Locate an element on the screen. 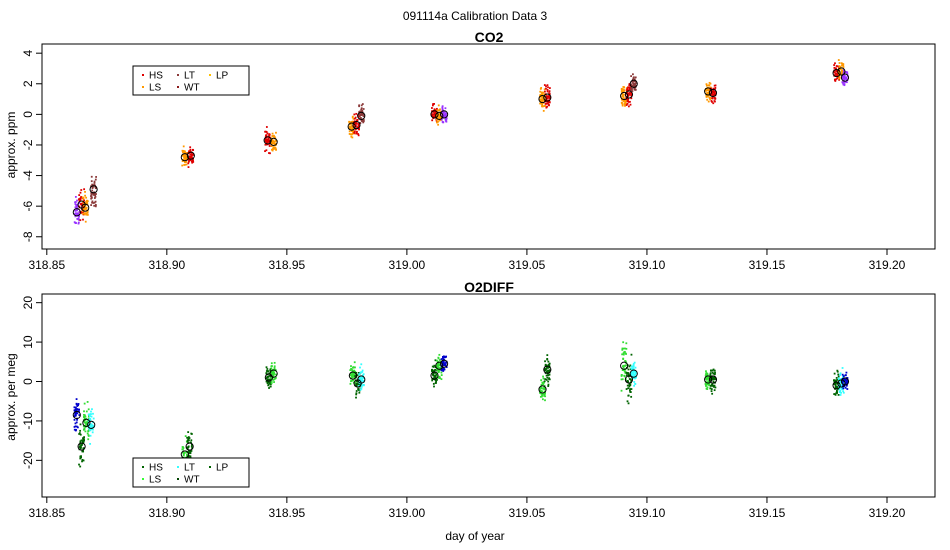 The width and height of the screenshot is (950, 550). co2-cluster is located at coordinates (93, 191).